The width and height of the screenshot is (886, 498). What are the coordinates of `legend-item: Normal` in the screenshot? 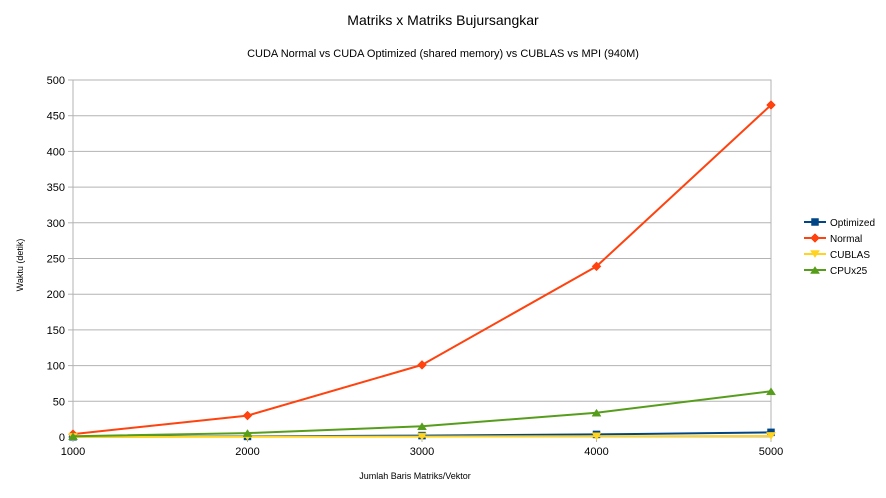 It's located at (833, 239).